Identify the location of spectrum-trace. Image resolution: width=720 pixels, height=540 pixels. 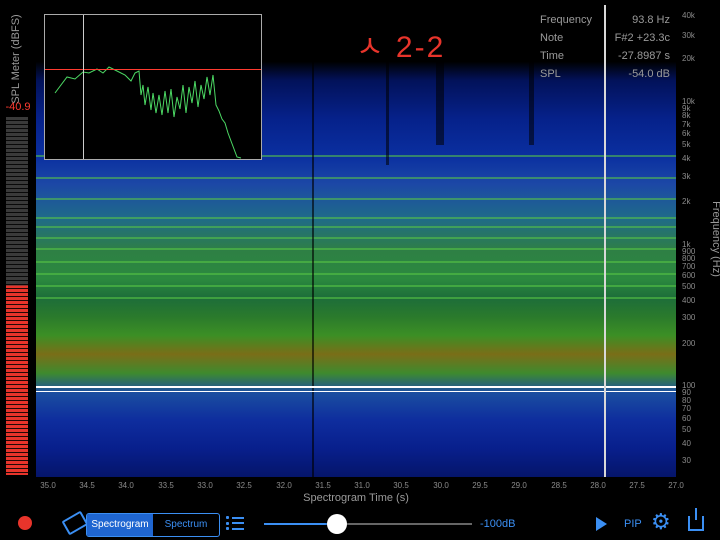
(148, 112).